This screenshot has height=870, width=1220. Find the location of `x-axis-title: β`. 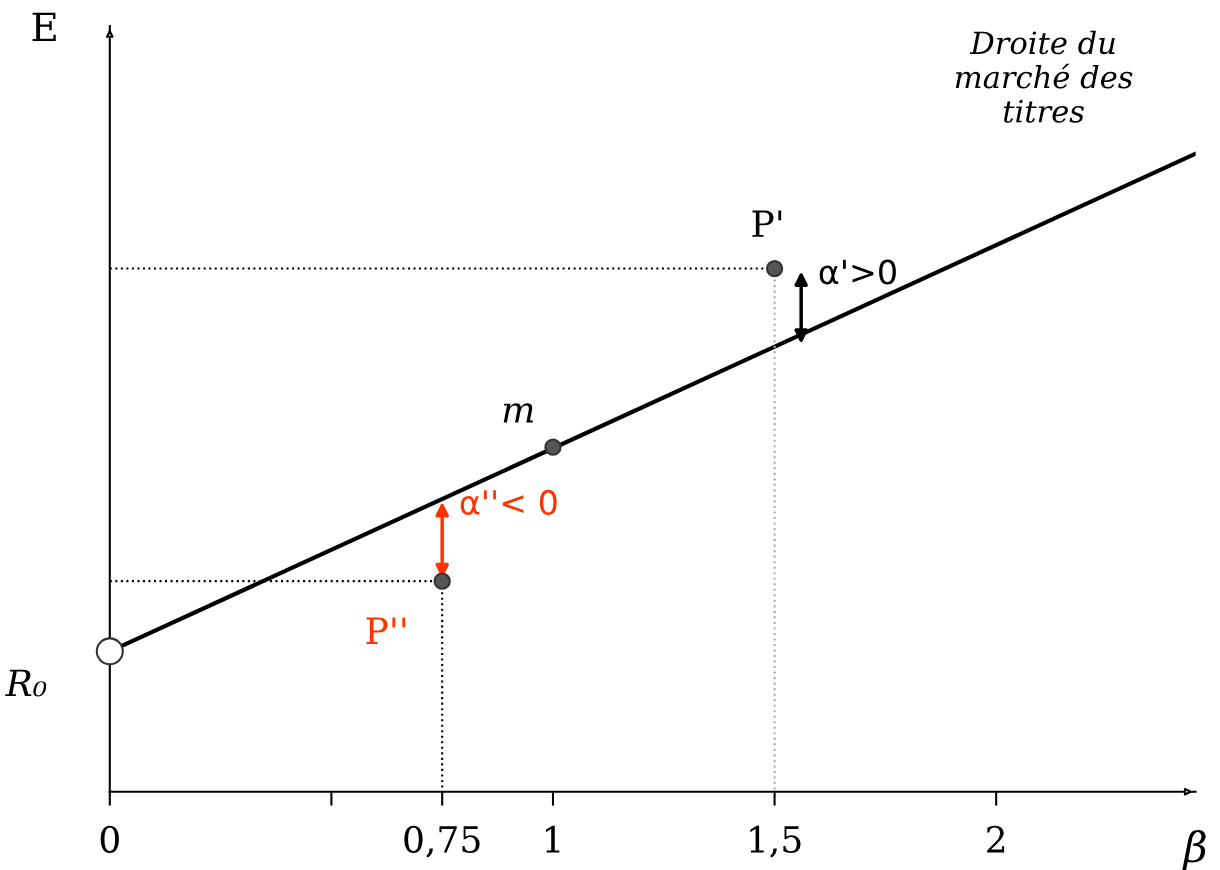

x-axis-title: β is located at coordinates (1194, 849).